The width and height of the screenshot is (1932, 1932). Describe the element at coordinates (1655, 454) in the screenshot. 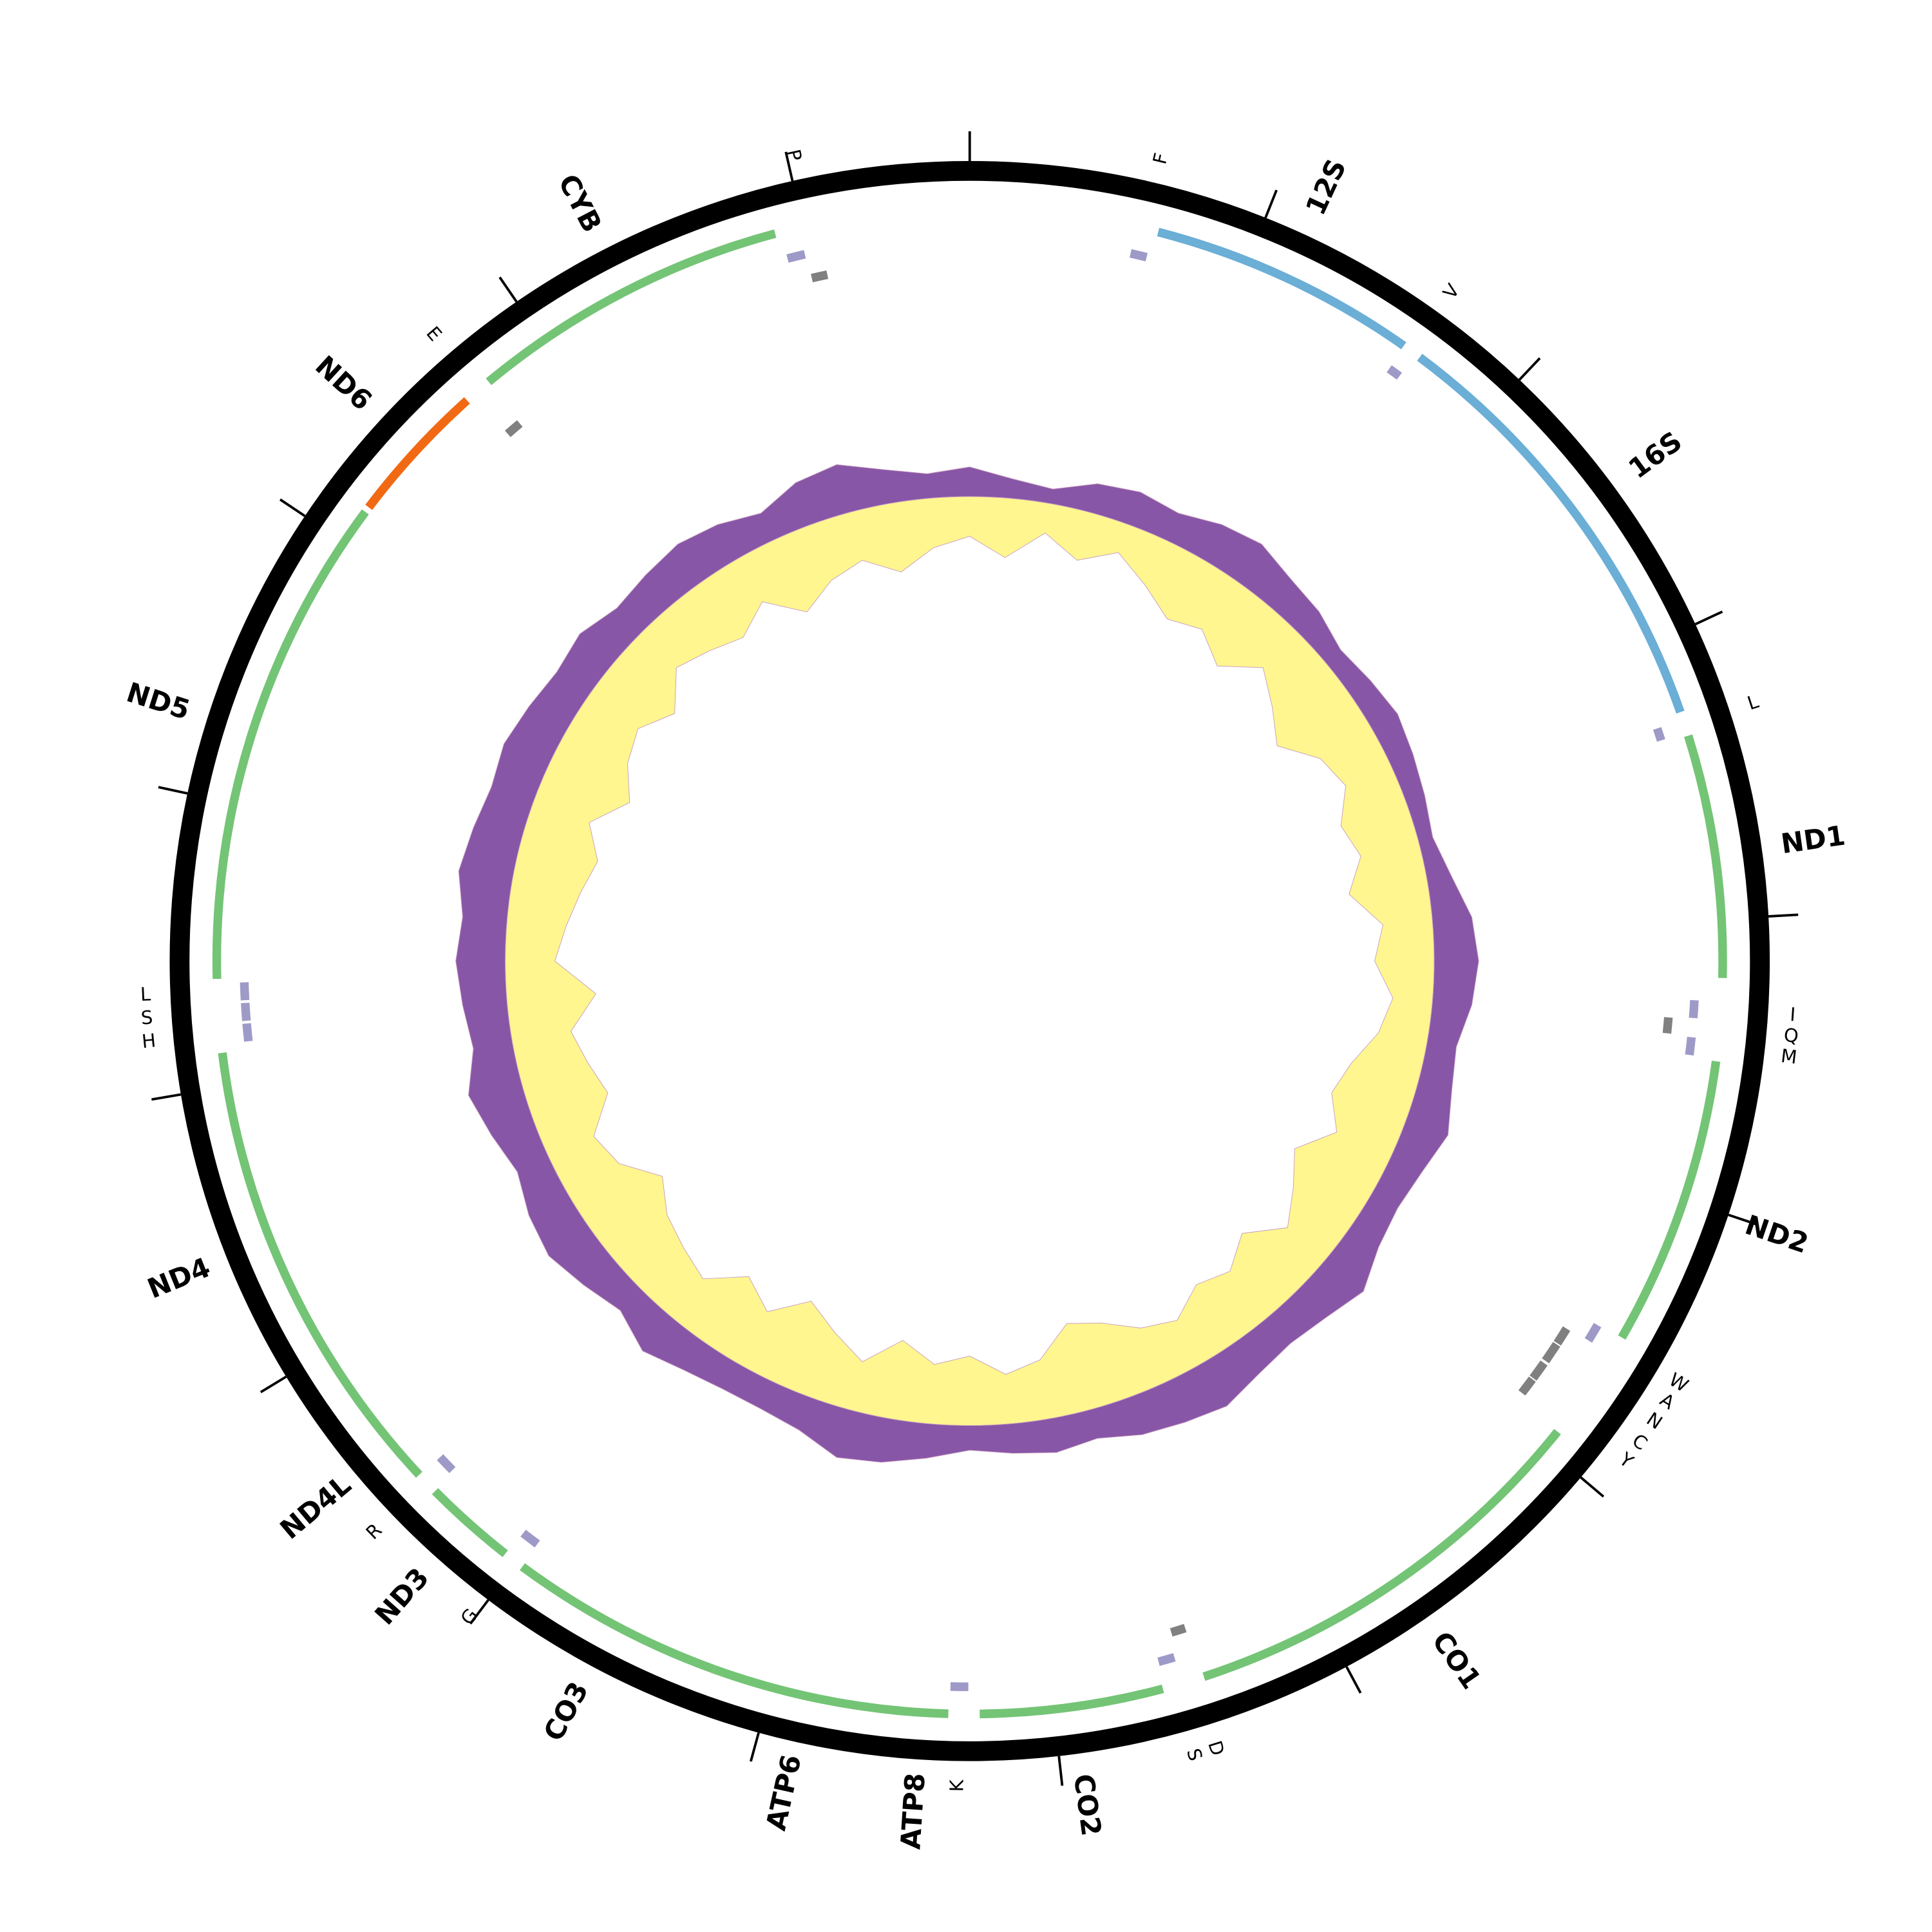

I see `gene-label: 16S` at that location.